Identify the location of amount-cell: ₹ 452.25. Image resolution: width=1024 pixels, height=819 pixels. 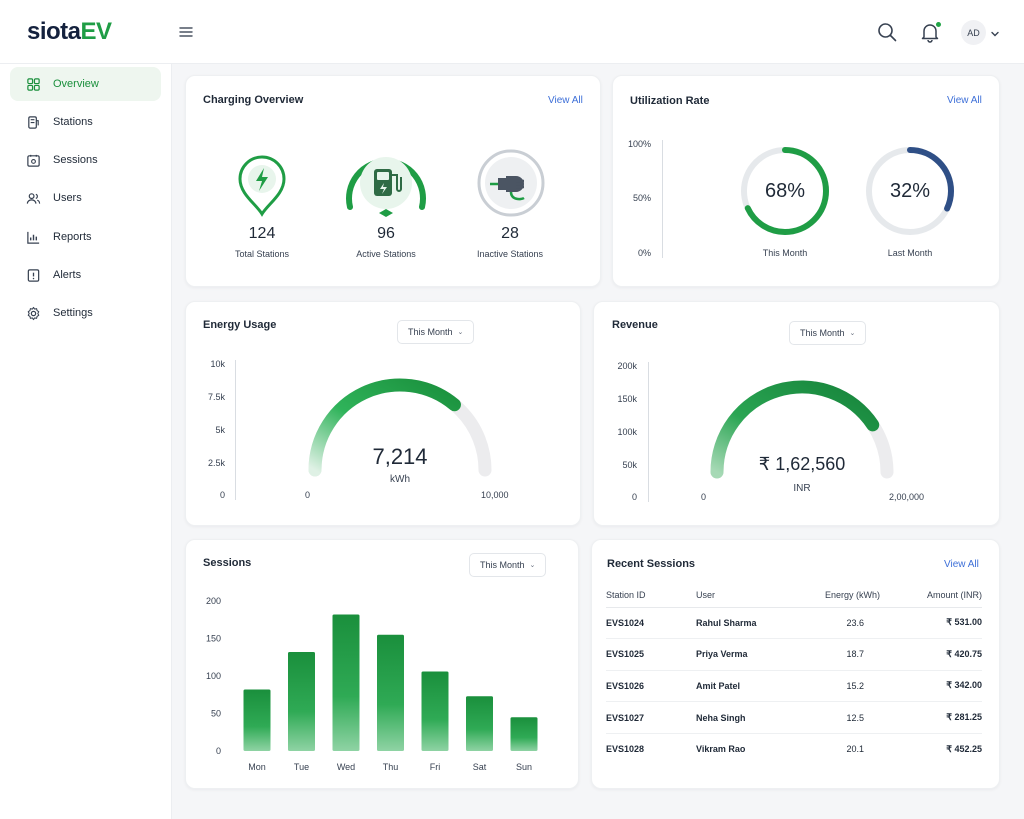
(964, 748).